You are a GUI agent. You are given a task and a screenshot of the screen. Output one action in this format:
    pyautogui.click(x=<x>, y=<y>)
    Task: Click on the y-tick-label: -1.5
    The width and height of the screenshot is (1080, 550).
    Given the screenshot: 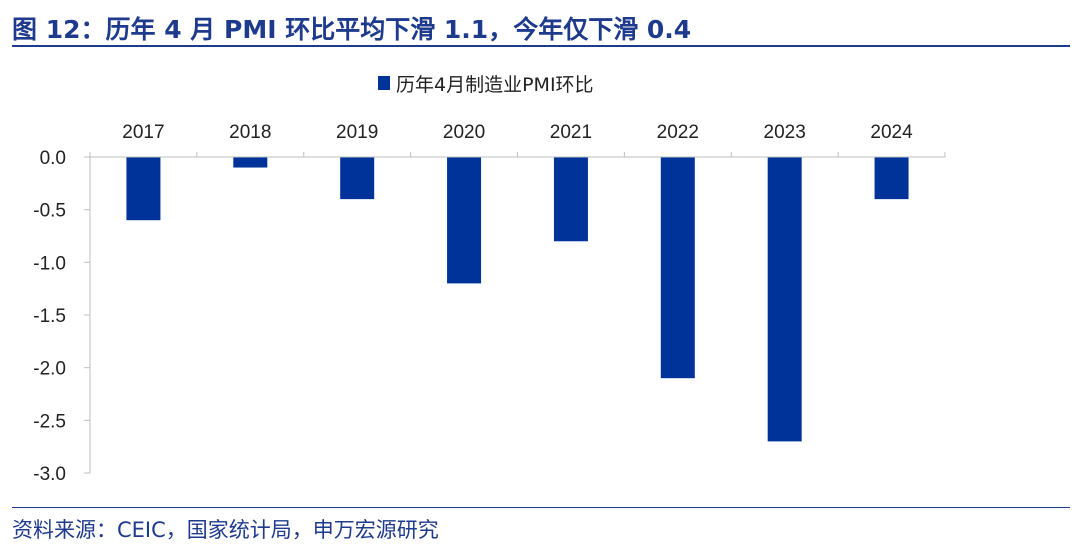 What is the action you would take?
    pyautogui.click(x=49, y=316)
    